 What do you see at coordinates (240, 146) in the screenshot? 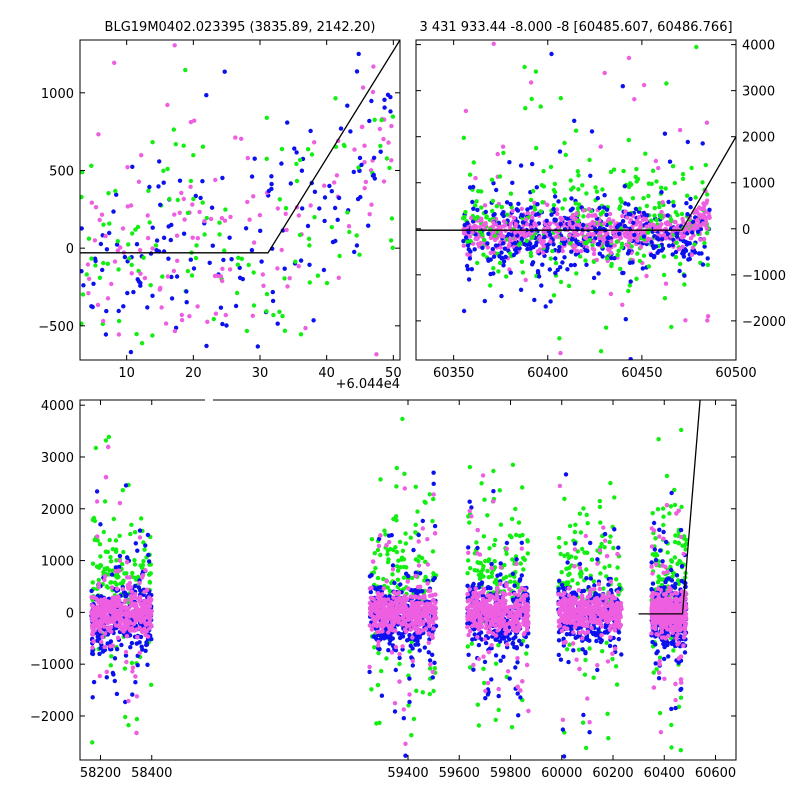
I see `model-curve` at bounding box center [240, 146].